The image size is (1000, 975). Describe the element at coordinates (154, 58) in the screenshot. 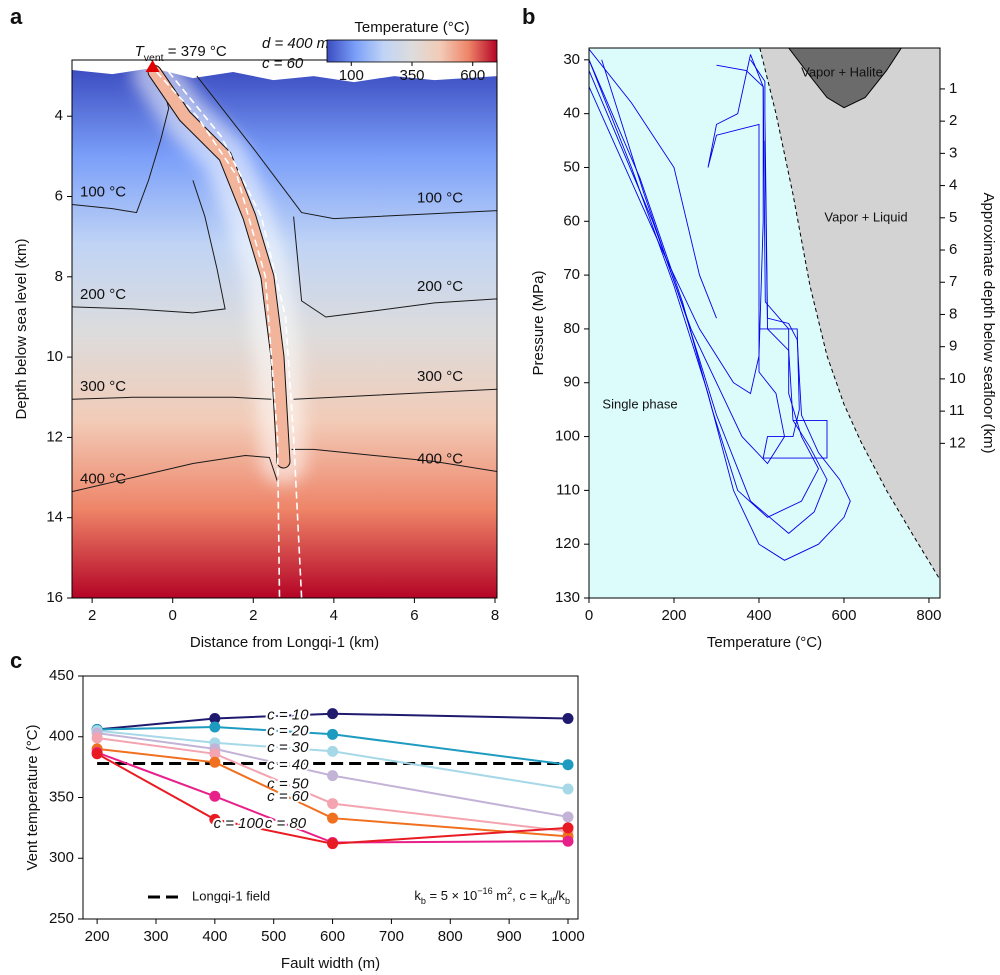

I see `text-part: vent` at that location.